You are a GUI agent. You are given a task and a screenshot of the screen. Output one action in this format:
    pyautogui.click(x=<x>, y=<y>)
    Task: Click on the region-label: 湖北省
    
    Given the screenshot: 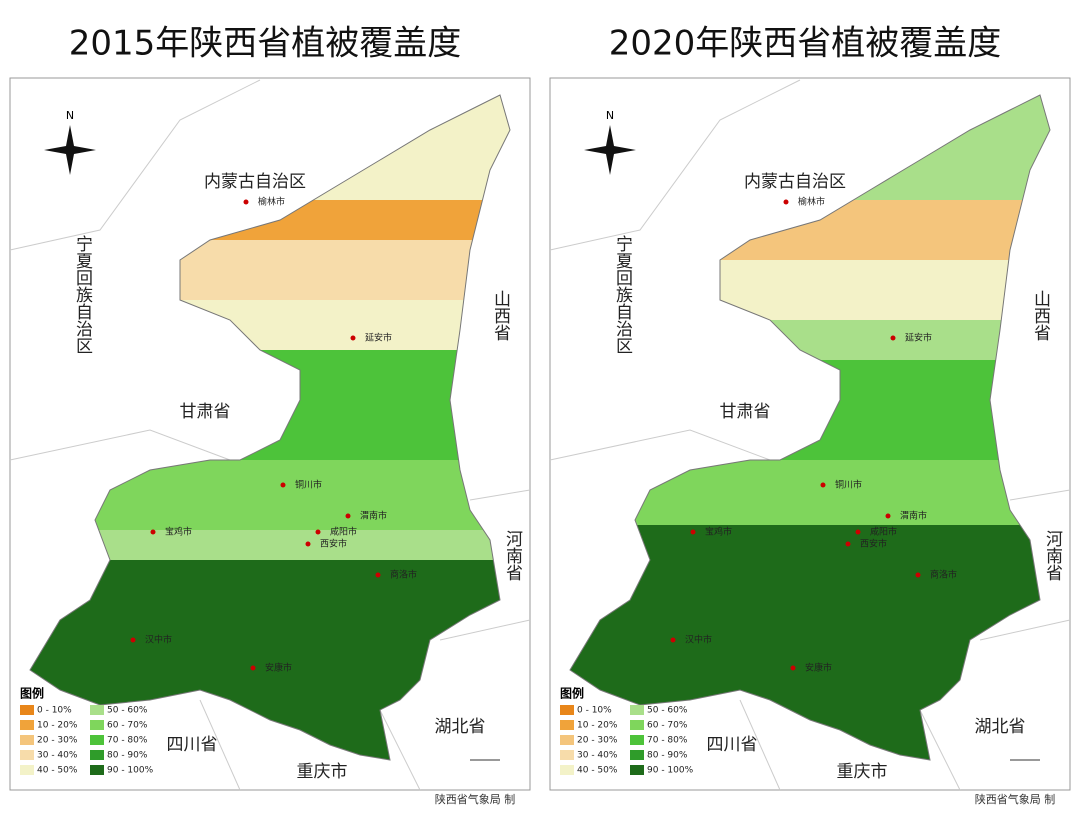 What is the action you would take?
    pyautogui.click(x=1000, y=727)
    